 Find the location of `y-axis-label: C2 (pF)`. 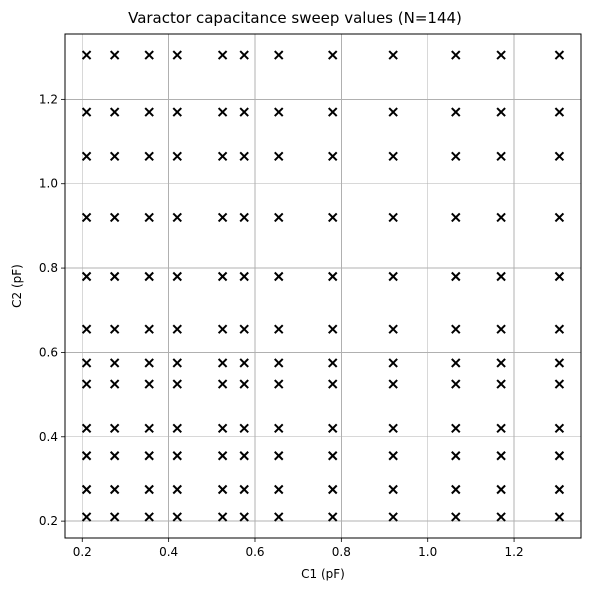

y-axis-label: C2 (pF) is located at coordinates (17, 286).